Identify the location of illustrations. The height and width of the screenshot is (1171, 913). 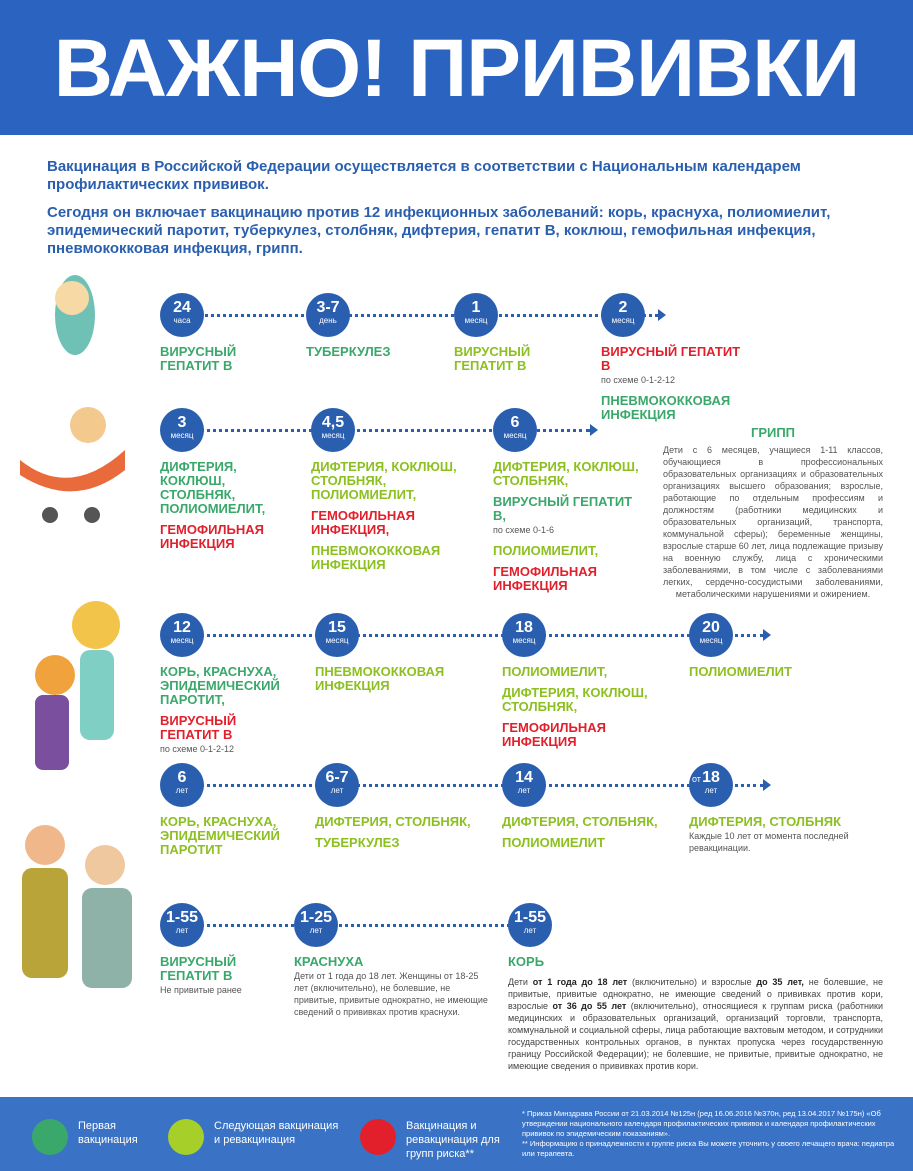
(76, 631).